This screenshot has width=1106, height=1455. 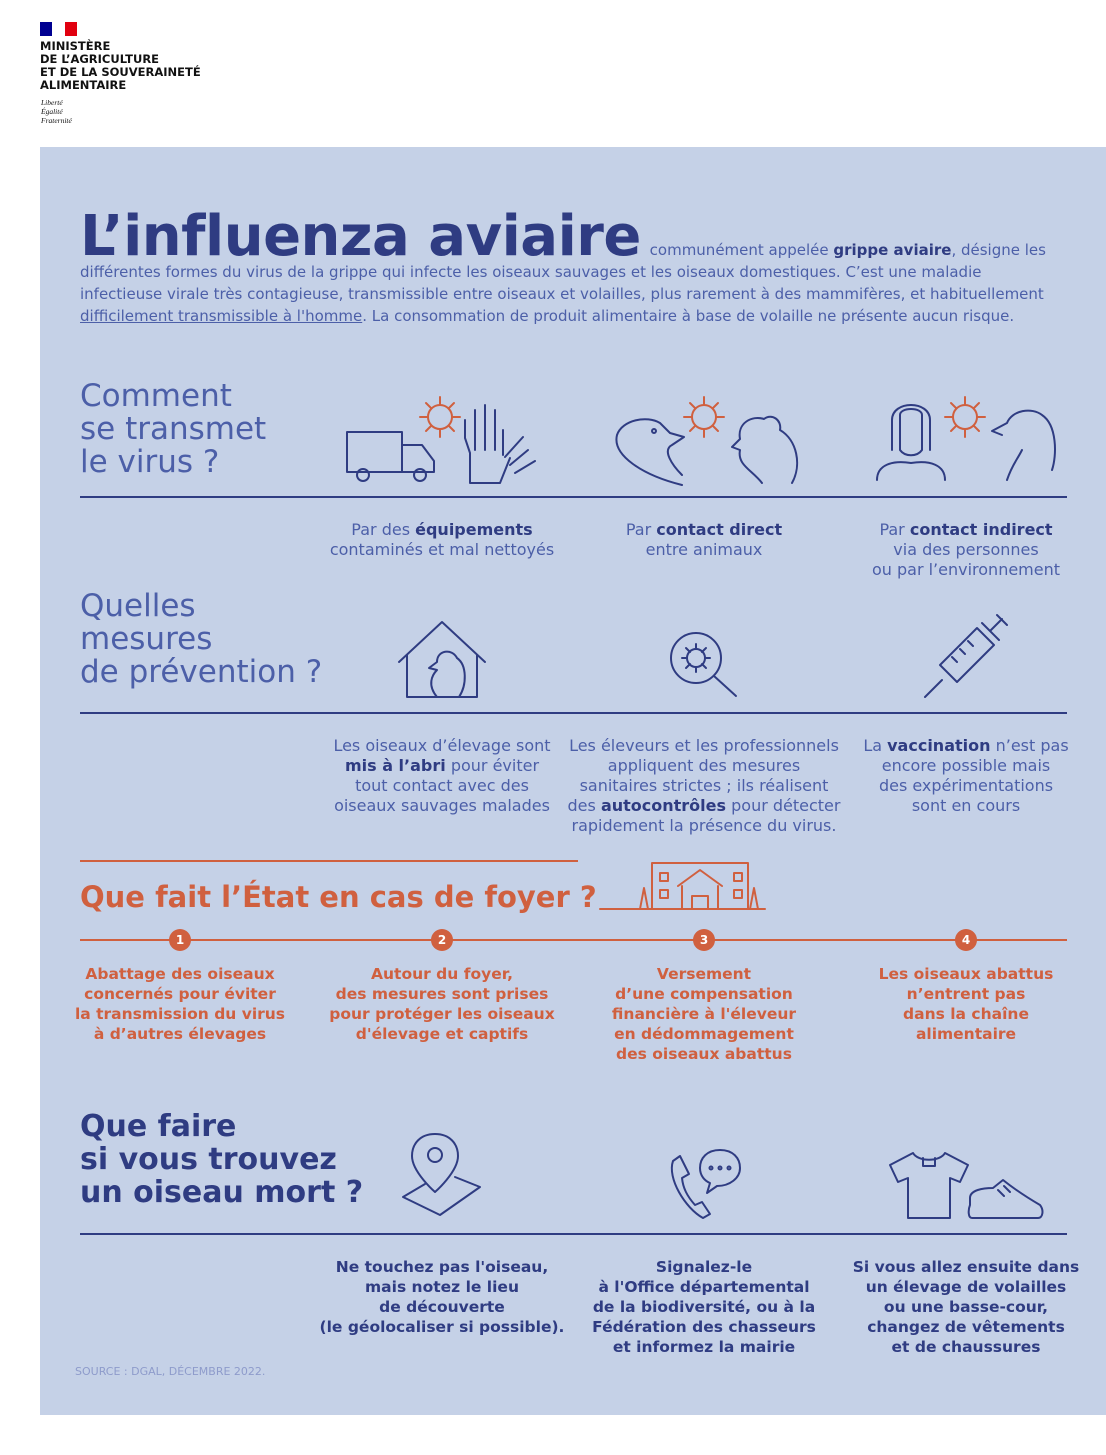 I want to click on caption-line: n’entrent pas, so click(x=966, y=994).